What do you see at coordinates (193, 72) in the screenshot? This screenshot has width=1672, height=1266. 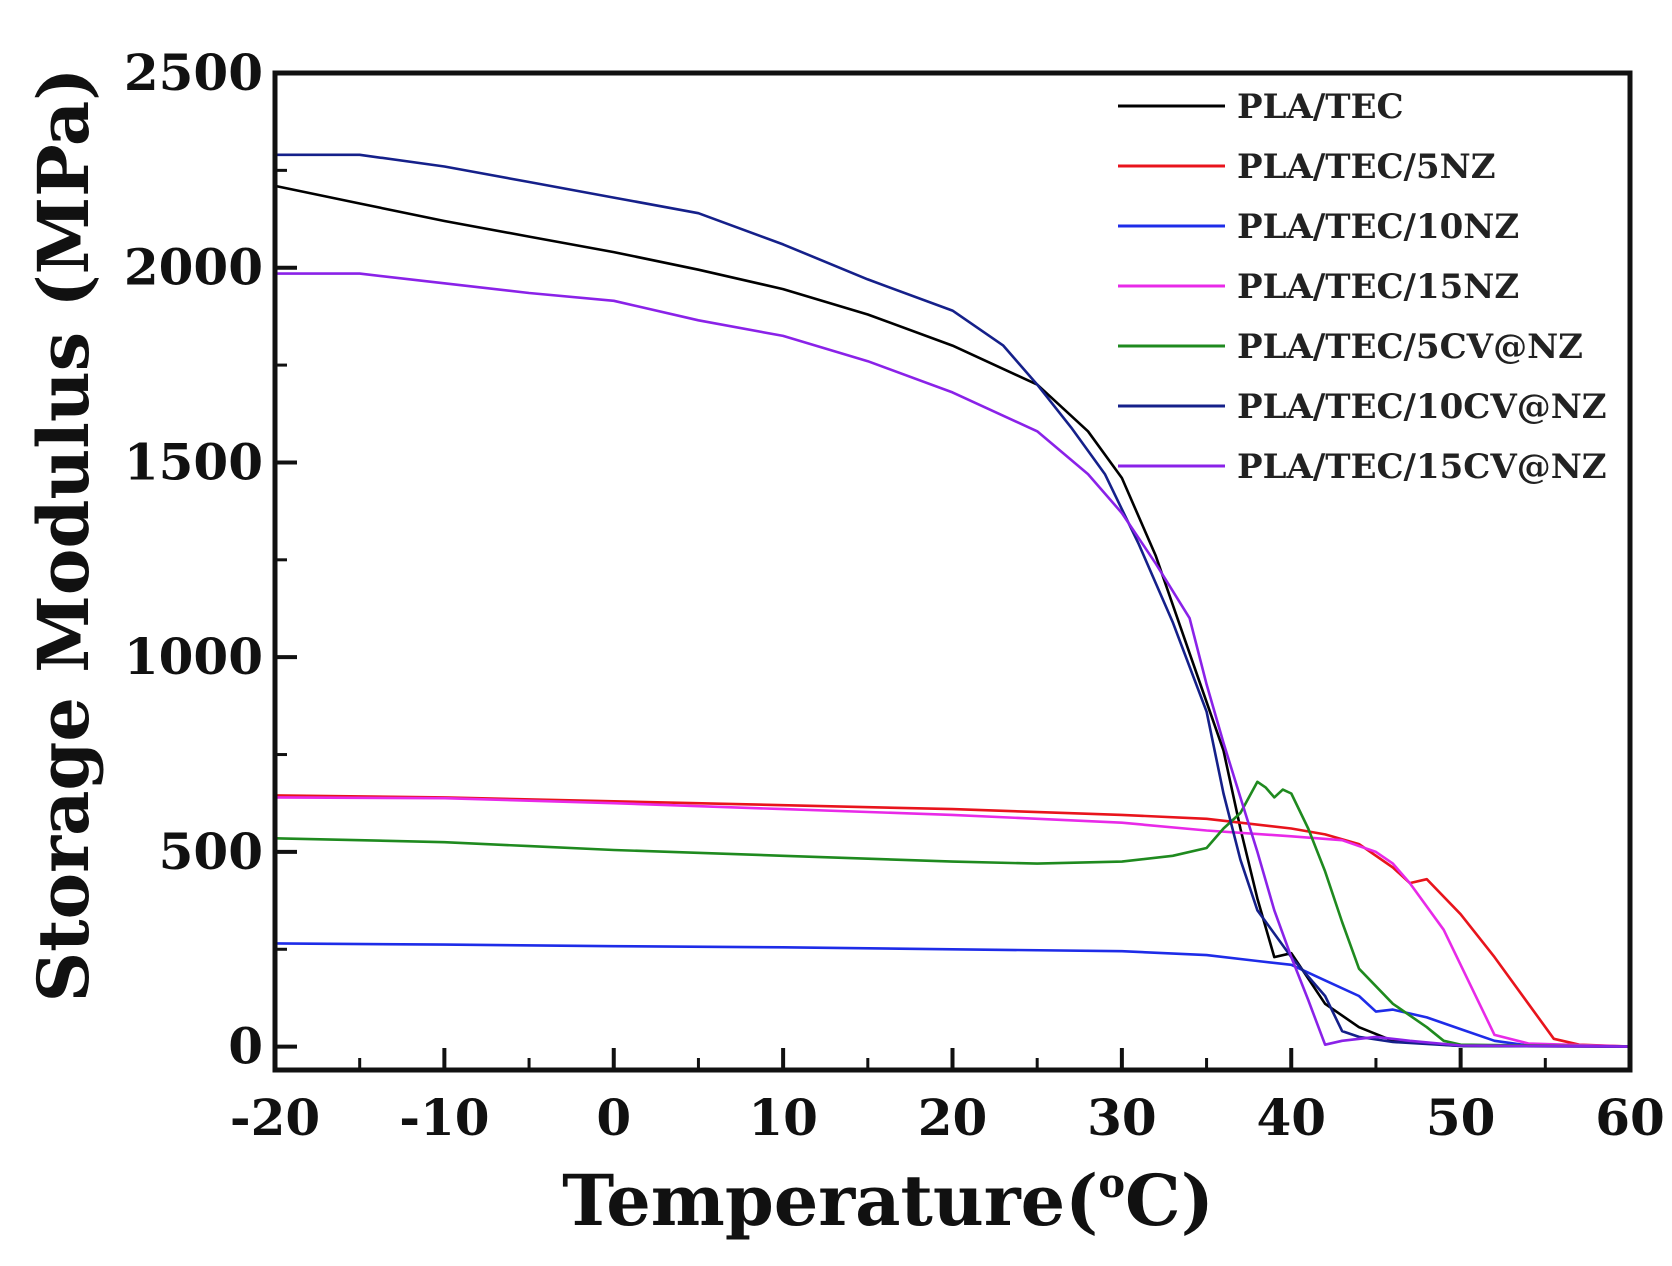 I see `y-tick-label: 2500` at bounding box center [193, 72].